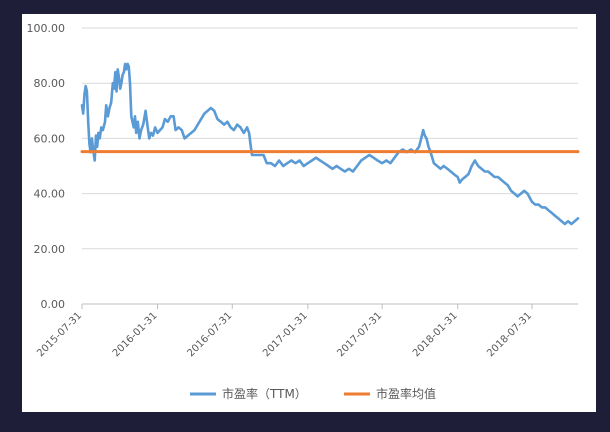 This screenshot has width=610, height=432. What do you see at coordinates (53, 304) in the screenshot?
I see `y-tick-label: 0.00` at bounding box center [53, 304].